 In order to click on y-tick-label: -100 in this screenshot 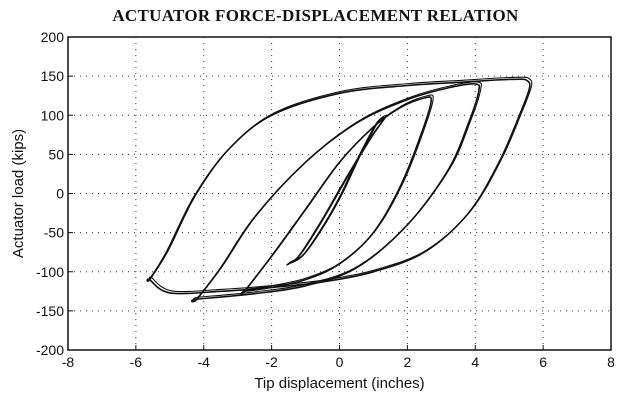, I will do `click(50, 272)`.